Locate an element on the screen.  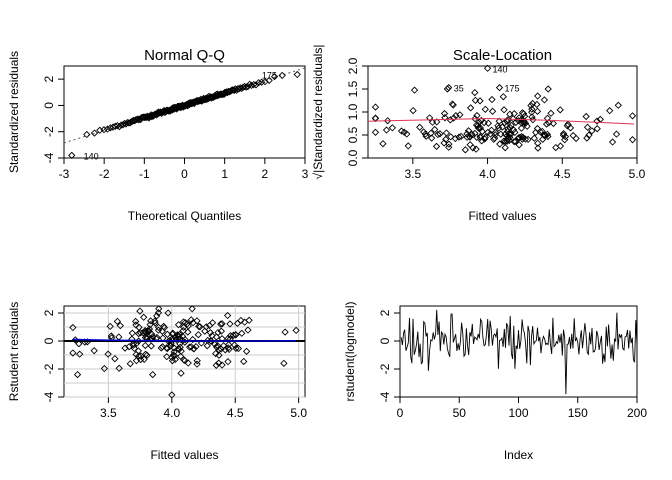
x-tick-label: 2 is located at coordinates (264, 174).